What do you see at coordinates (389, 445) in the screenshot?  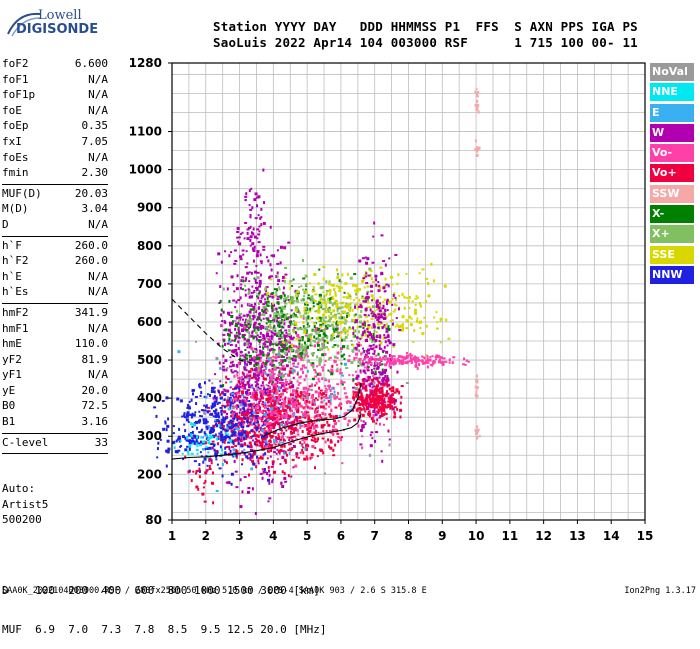 I see `echo-point-noval` at bounding box center [389, 445].